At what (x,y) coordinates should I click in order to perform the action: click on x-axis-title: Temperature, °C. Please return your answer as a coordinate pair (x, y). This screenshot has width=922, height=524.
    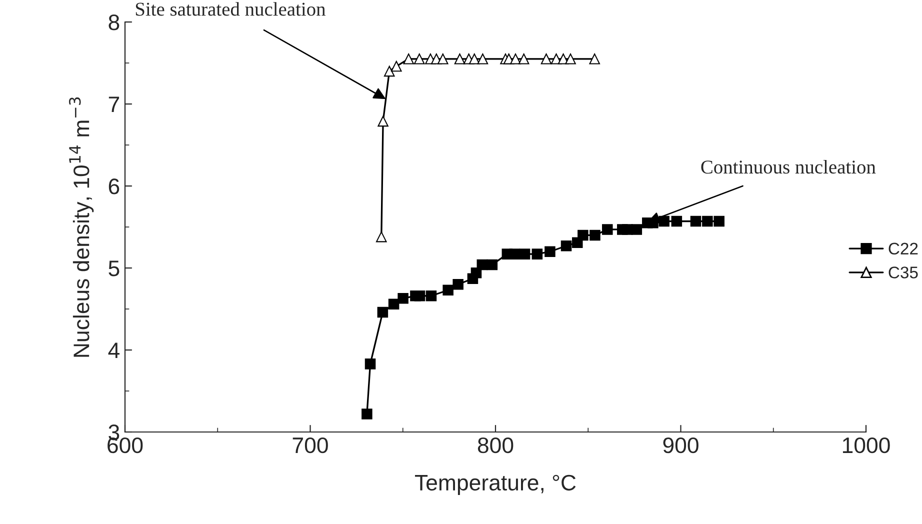
    Looking at the image, I should click on (495, 484).